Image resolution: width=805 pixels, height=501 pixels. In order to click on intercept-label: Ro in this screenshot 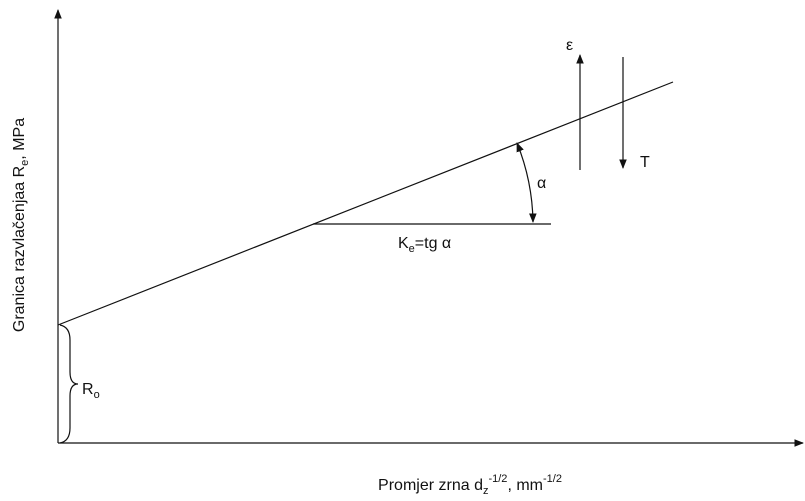, I will do `click(91, 391)`.